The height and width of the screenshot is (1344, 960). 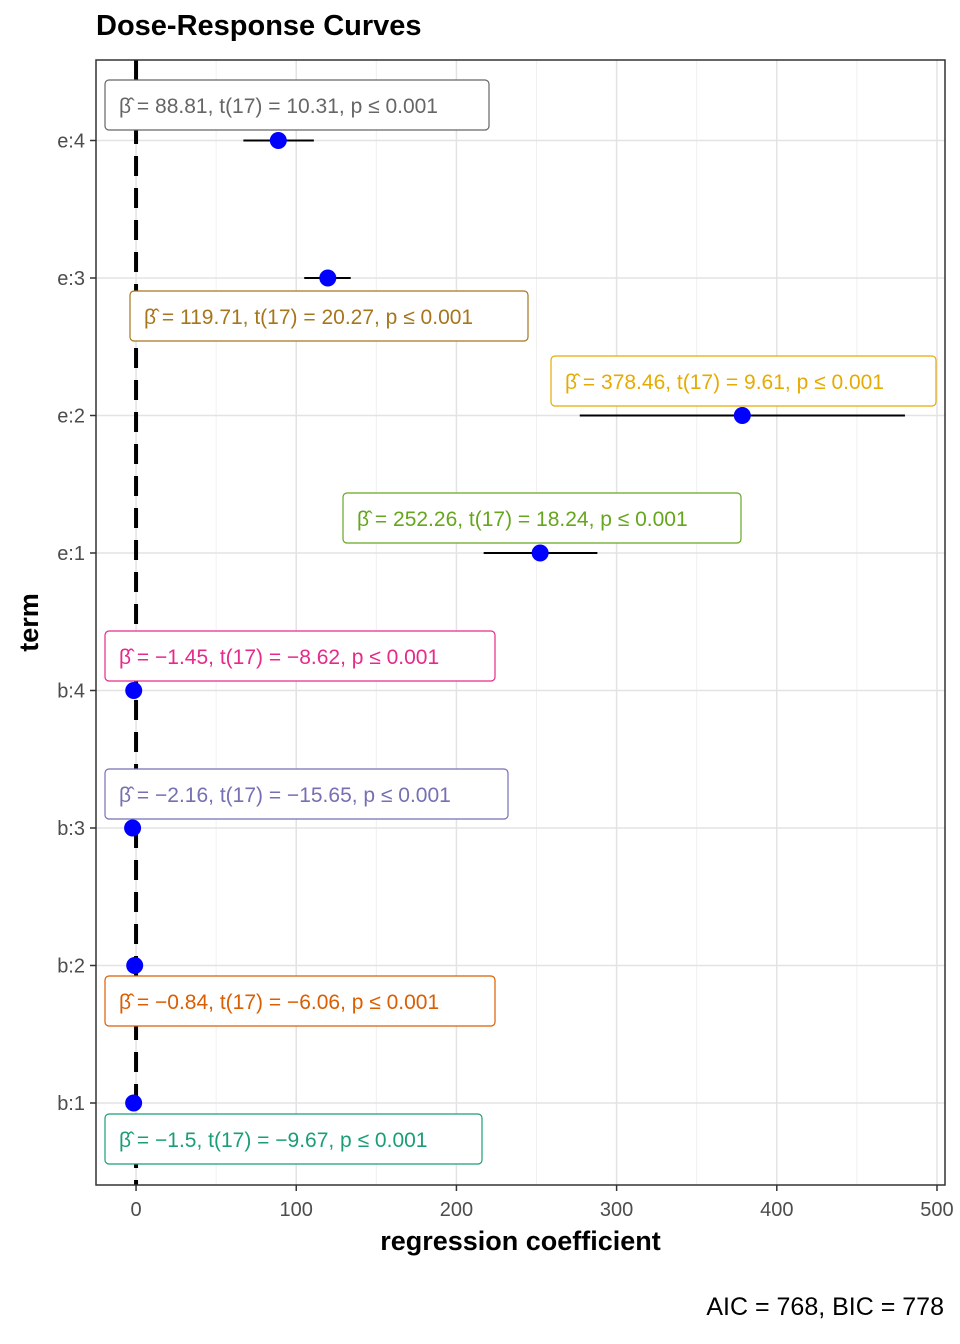 What do you see at coordinates (273, 1140) in the screenshot?
I see `estimate-label: β̂ = −1.5, t(17) = −9.67, p ≤ 0.001` at bounding box center [273, 1140].